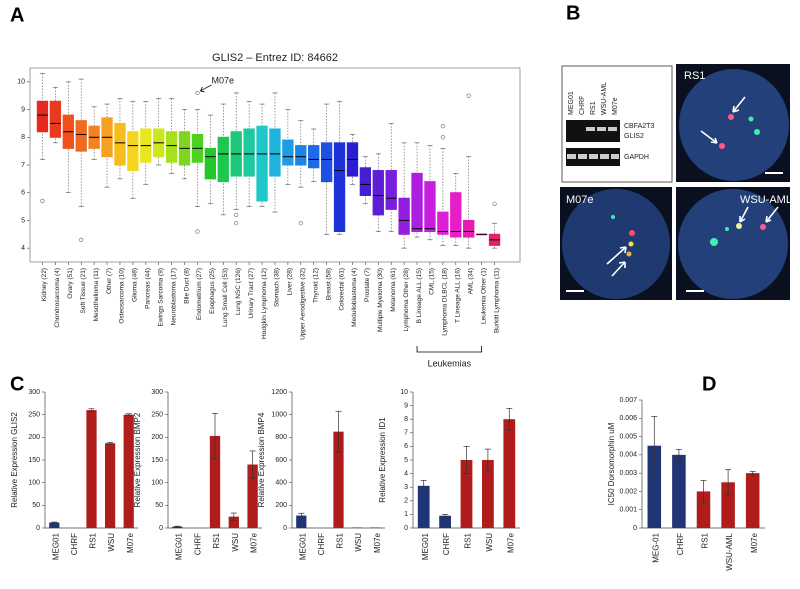  Describe the element at coordinates (406, 501) in the screenshot. I see `y-tick-label: 2` at that location.